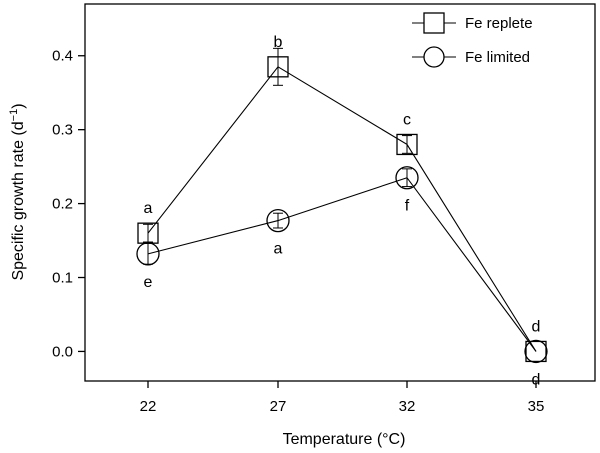 This screenshot has height=453, width=600. What do you see at coordinates (407, 206) in the screenshot?
I see `significance-letter: f` at bounding box center [407, 206].